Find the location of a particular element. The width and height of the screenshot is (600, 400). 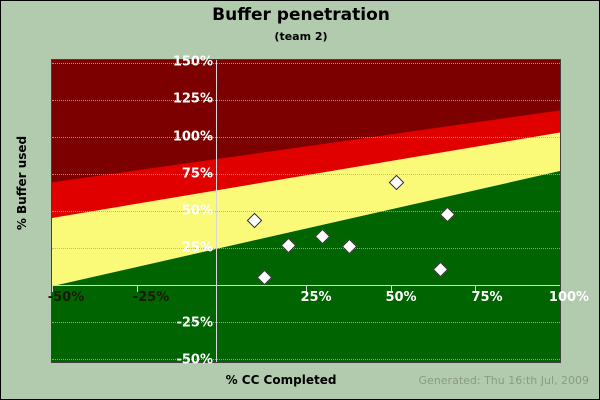

y-axis-zero-line is located at coordinates (217, 211).